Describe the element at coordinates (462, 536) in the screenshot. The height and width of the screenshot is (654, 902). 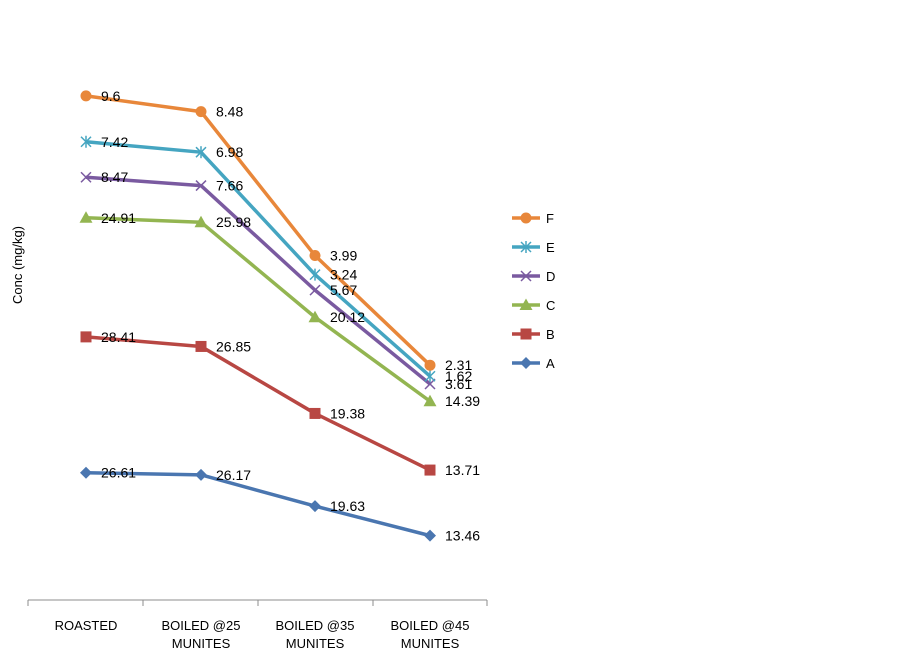
I see `data-label-A-3: 13.46` at that location.